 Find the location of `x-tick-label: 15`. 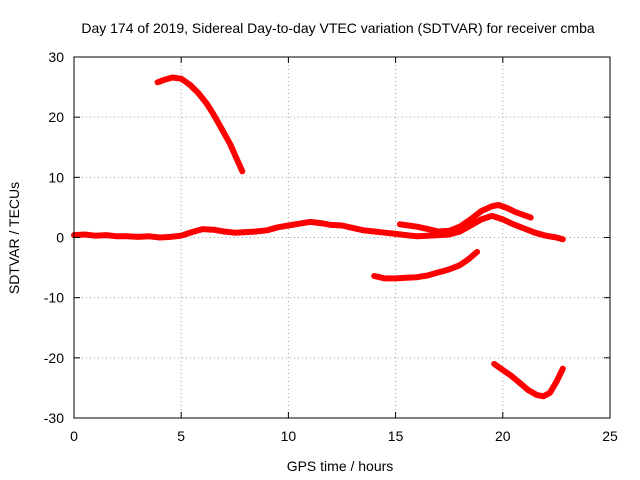

x-tick-label: 15 is located at coordinates (396, 436).